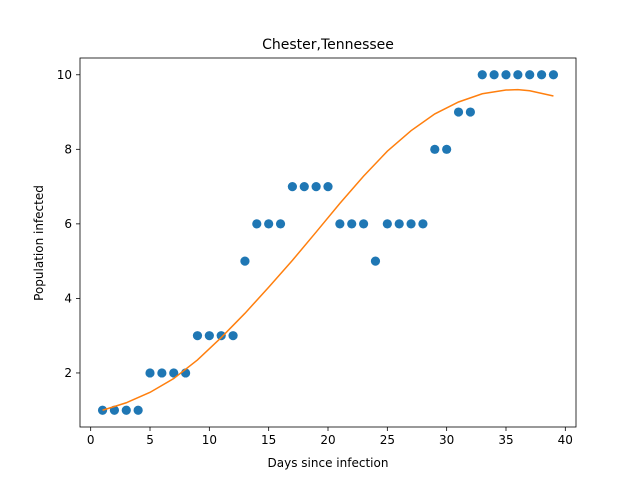 The image size is (640, 480). I want to click on x-tick-label: 5, so click(150, 440).